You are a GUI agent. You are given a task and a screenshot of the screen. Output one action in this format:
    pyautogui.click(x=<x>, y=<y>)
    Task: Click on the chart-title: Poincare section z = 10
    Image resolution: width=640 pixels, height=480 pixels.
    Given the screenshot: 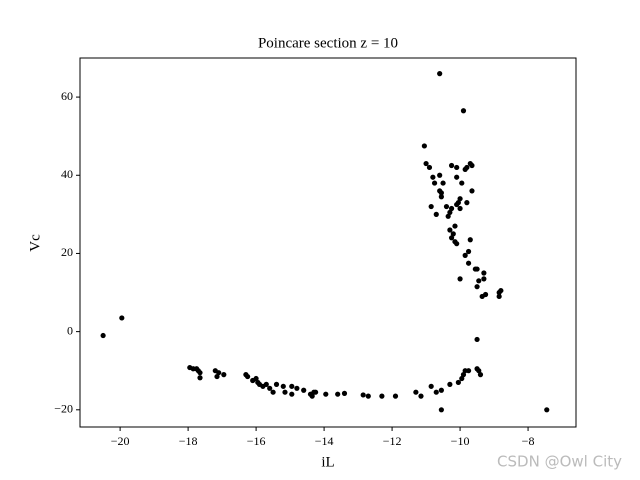 What is the action you would take?
    pyautogui.click(x=328, y=43)
    